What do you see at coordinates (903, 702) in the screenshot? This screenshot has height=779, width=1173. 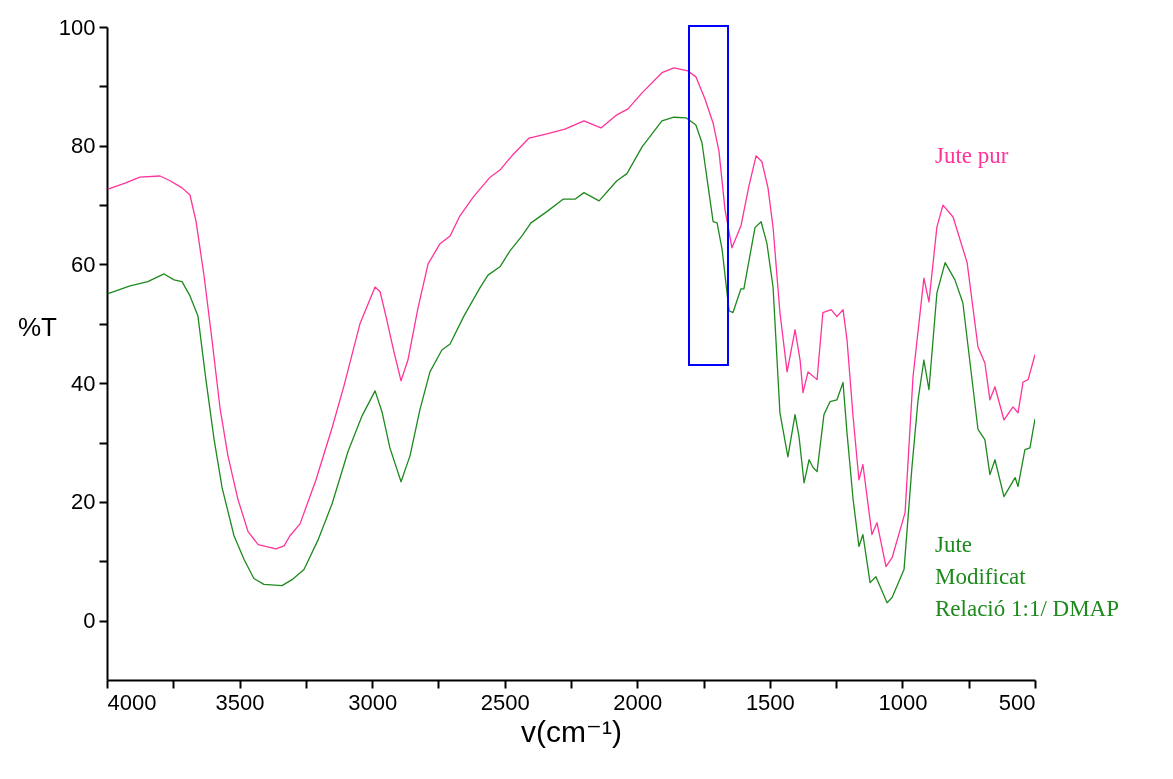 I see `x-tick-label: 1000` at bounding box center [903, 702].